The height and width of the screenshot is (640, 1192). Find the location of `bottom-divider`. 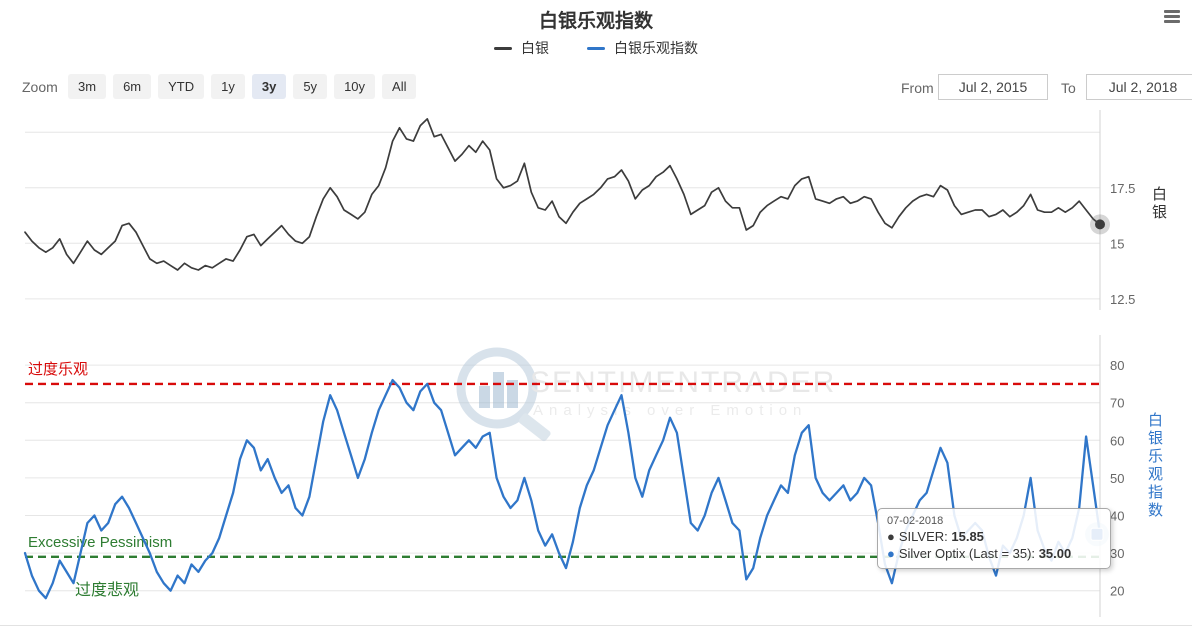

bottom-divider is located at coordinates (596, 625).